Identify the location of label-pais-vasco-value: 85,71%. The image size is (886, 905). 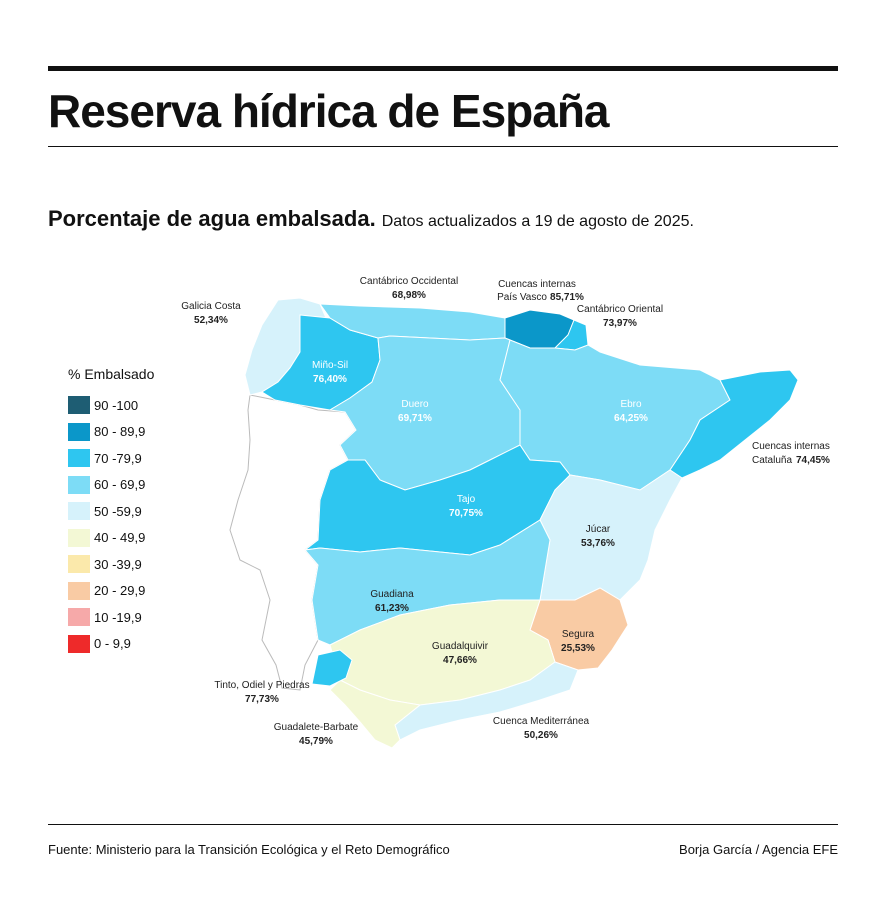
(567, 297).